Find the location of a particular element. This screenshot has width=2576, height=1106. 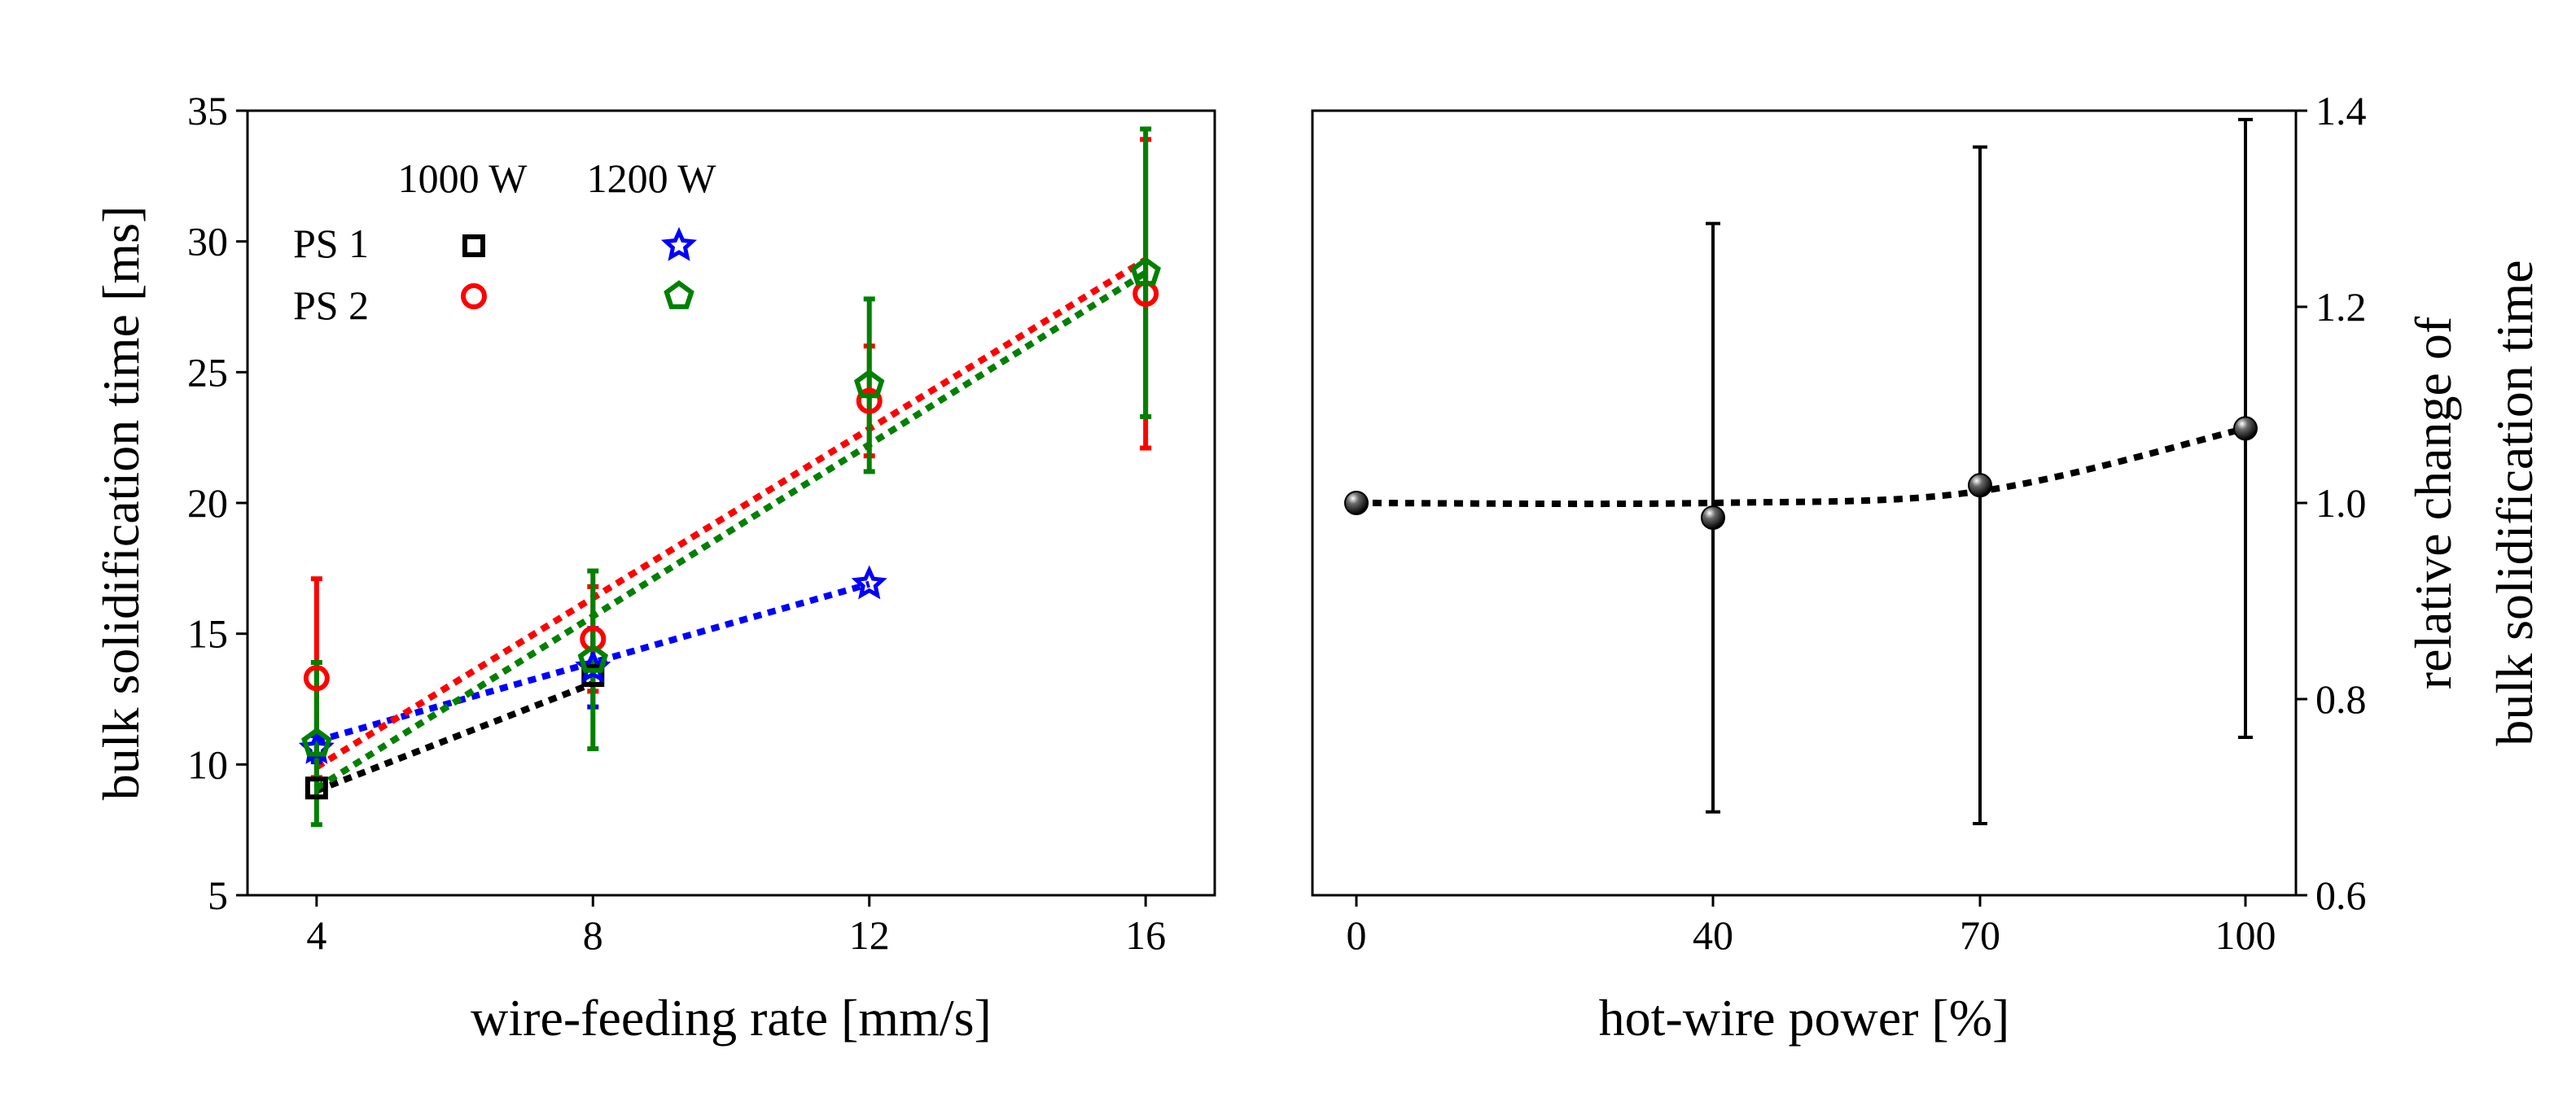

legend-marker-ps-2-1000-w is located at coordinates (474, 296).